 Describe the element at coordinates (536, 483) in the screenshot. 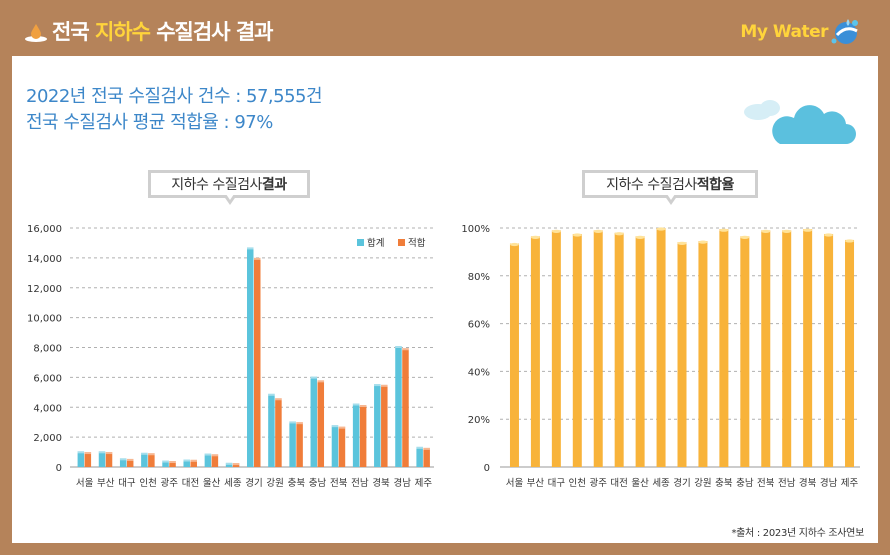

I see `x-tick-label: 부산` at that location.